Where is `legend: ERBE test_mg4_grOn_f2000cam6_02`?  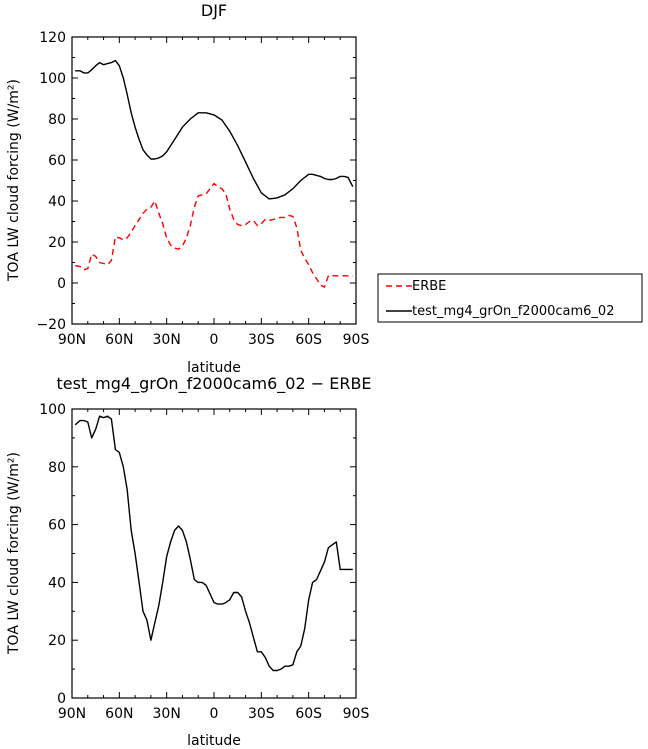 legend: ERBE test_mg4_grOn_f2000cam6_02 is located at coordinates (510, 298).